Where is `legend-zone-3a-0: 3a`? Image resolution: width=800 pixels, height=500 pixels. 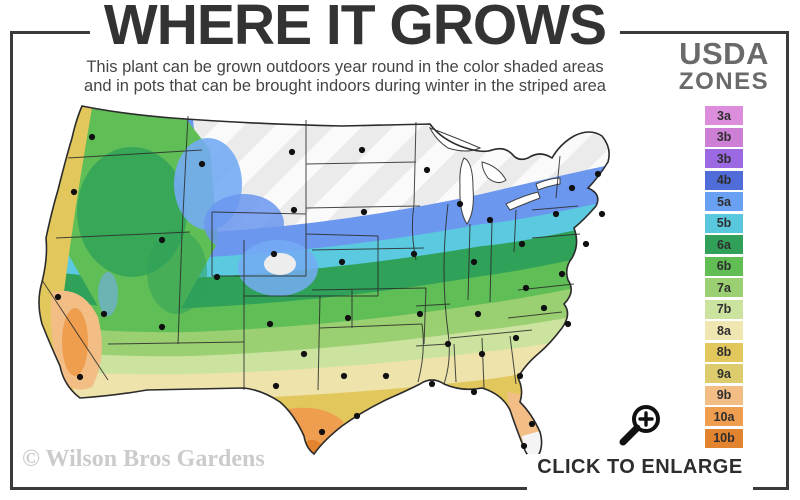
legend-zone-3a-0: 3a is located at coordinates (724, 115).